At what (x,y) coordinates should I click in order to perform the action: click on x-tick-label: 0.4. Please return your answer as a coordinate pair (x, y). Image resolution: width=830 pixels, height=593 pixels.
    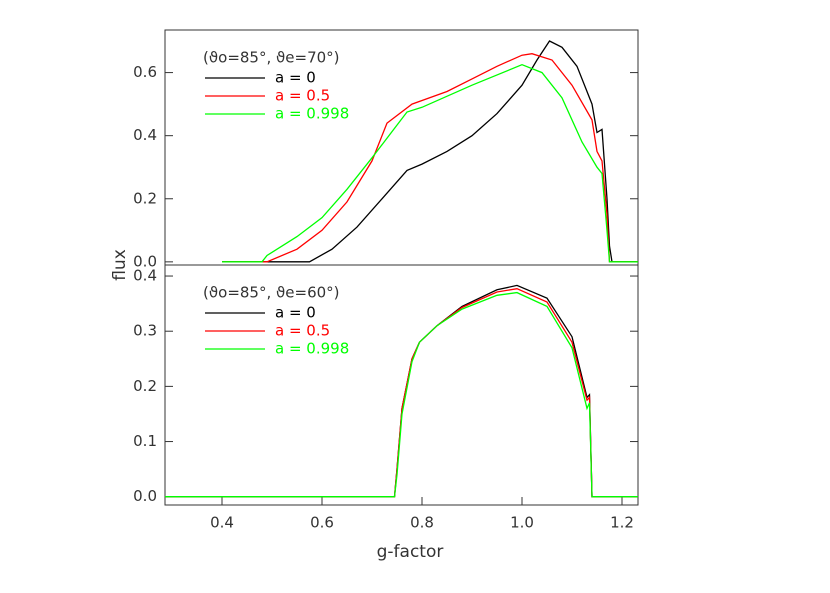
    Looking at the image, I should click on (222, 523).